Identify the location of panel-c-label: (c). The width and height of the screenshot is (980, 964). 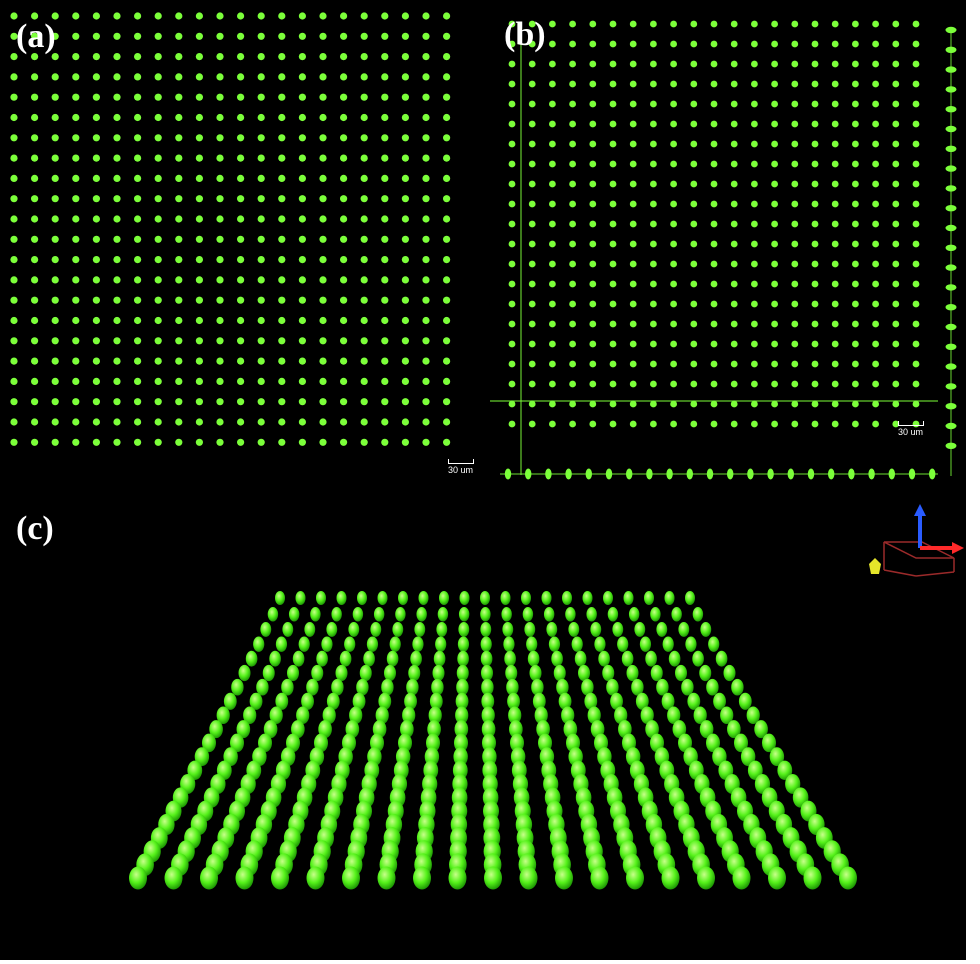
(35, 528).